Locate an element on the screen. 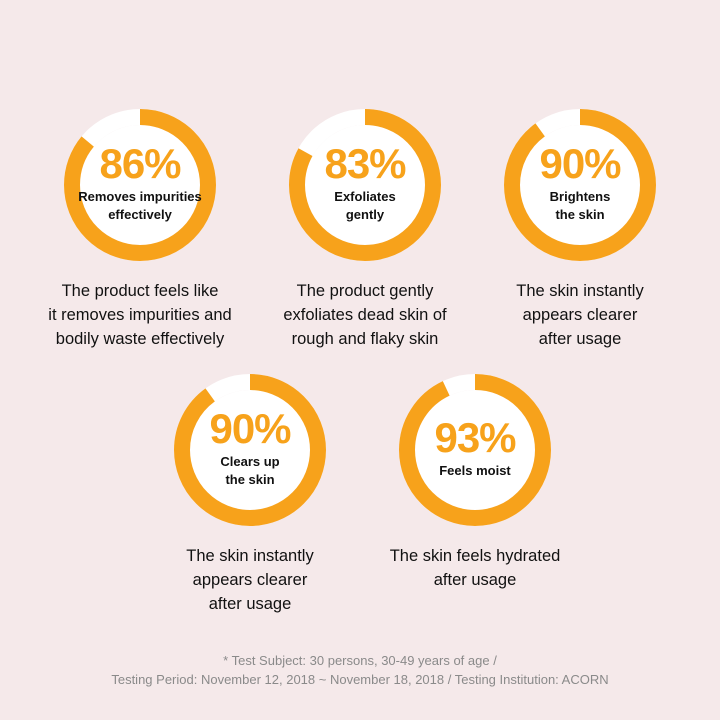  progress-ring: 86% Removes impurities effectively is located at coordinates (140, 185).